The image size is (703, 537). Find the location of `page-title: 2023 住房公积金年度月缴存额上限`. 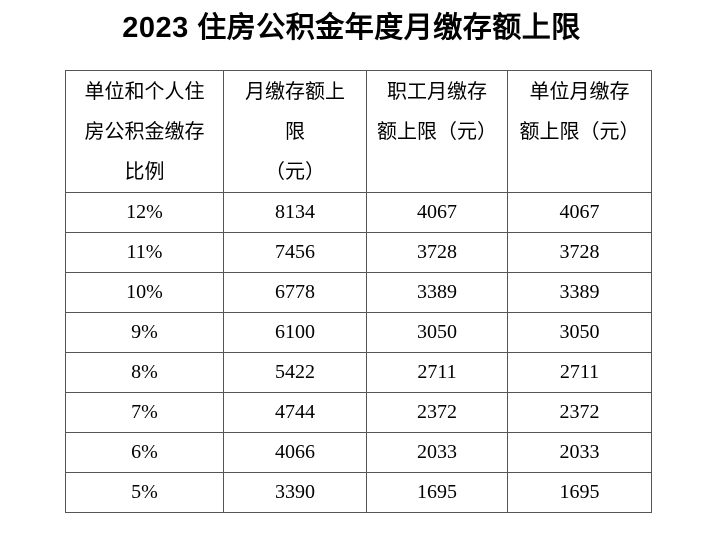

page-title: 2023 住房公积金年度月缴存额上限 is located at coordinates (351, 28).